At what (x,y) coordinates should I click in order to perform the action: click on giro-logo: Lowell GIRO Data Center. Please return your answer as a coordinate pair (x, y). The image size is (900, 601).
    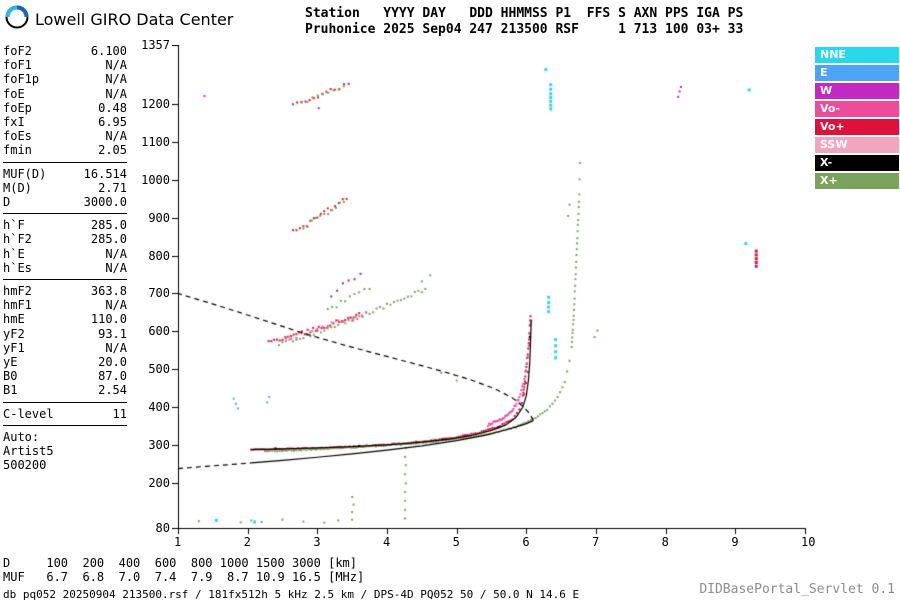
    Looking at the image, I should click on (119, 19).